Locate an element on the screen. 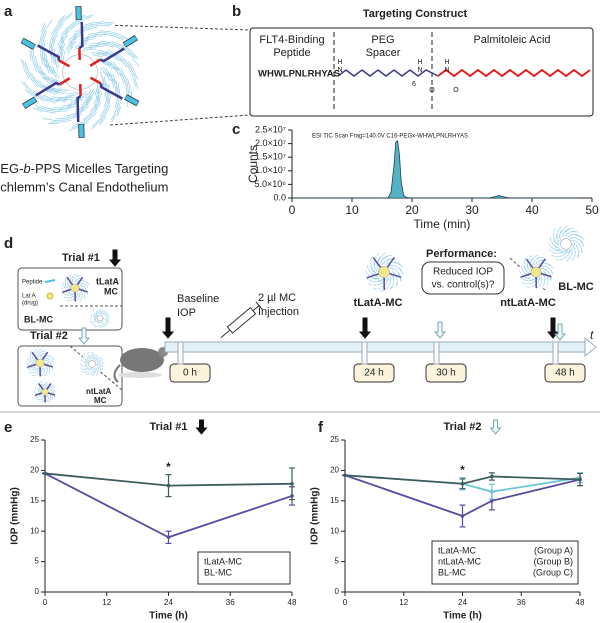 Image resolution: width=600 pixels, height=623 pixels. atom-label: 6 is located at coordinates (414, 84).